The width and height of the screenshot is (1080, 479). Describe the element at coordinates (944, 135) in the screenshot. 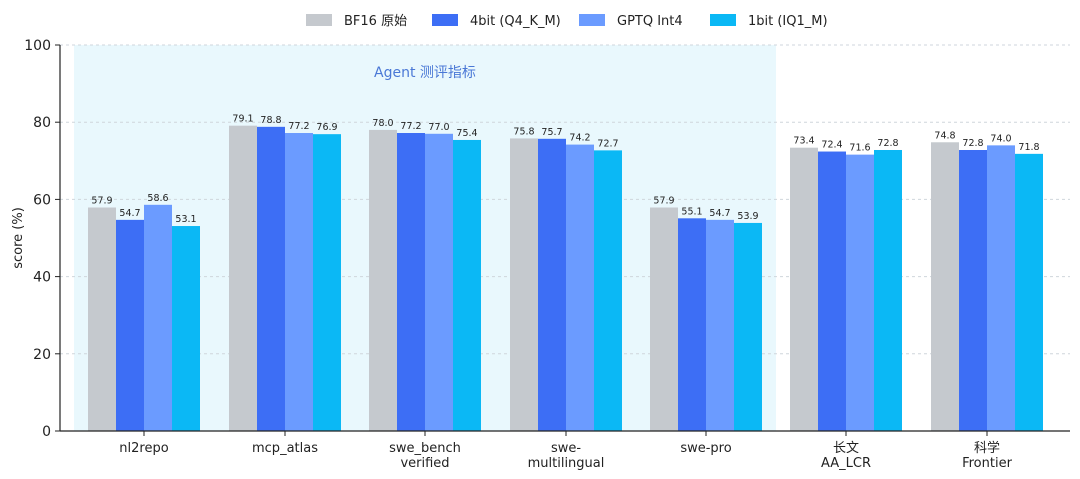

I see `bar-value-label: 74.8` at that location.